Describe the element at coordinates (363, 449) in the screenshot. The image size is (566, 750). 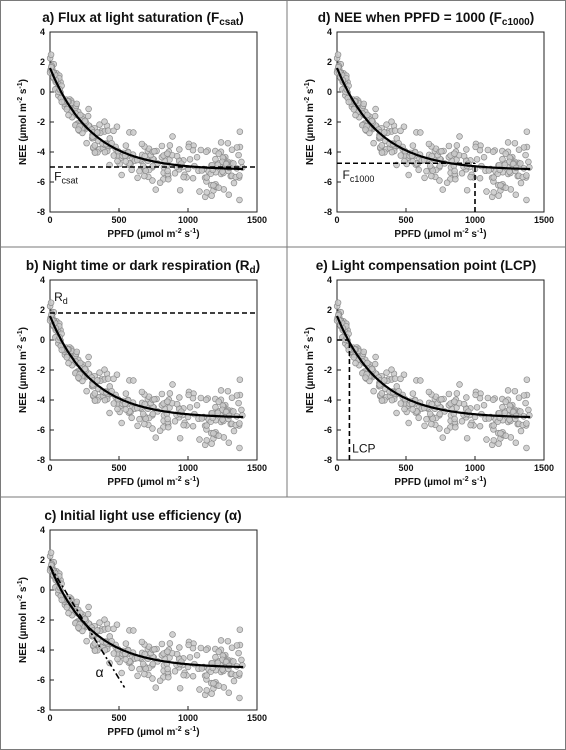
I see `annotation-e: LCP` at that location.